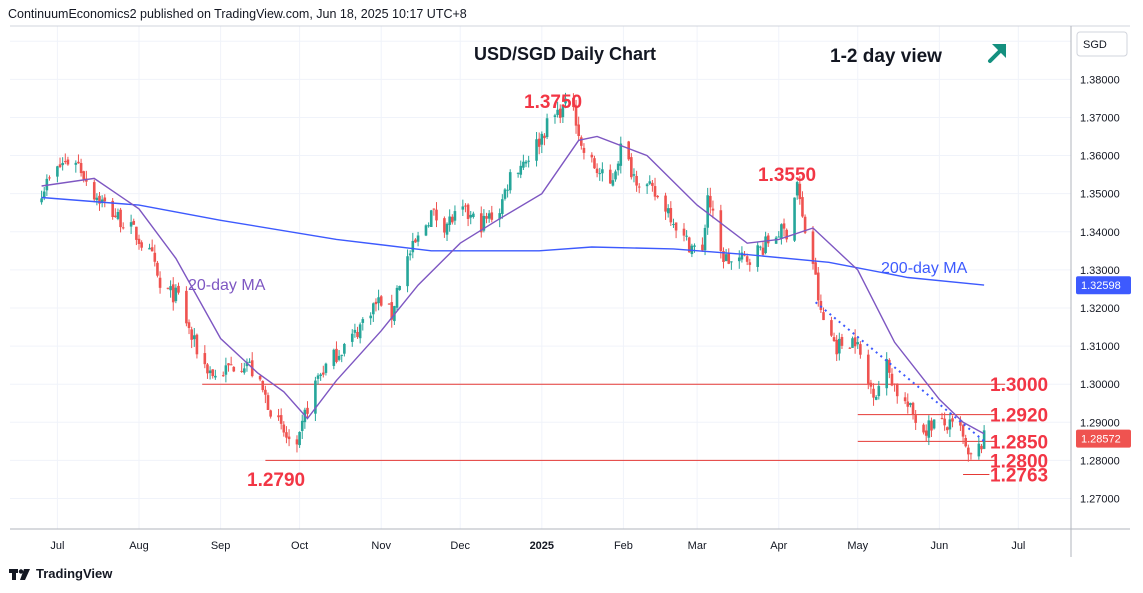 The width and height of the screenshot is (1143, 593). What do you see at coordinates (1103, 285) in the screenshot?
I see `price-tag` at bounding box center [1103, 285].